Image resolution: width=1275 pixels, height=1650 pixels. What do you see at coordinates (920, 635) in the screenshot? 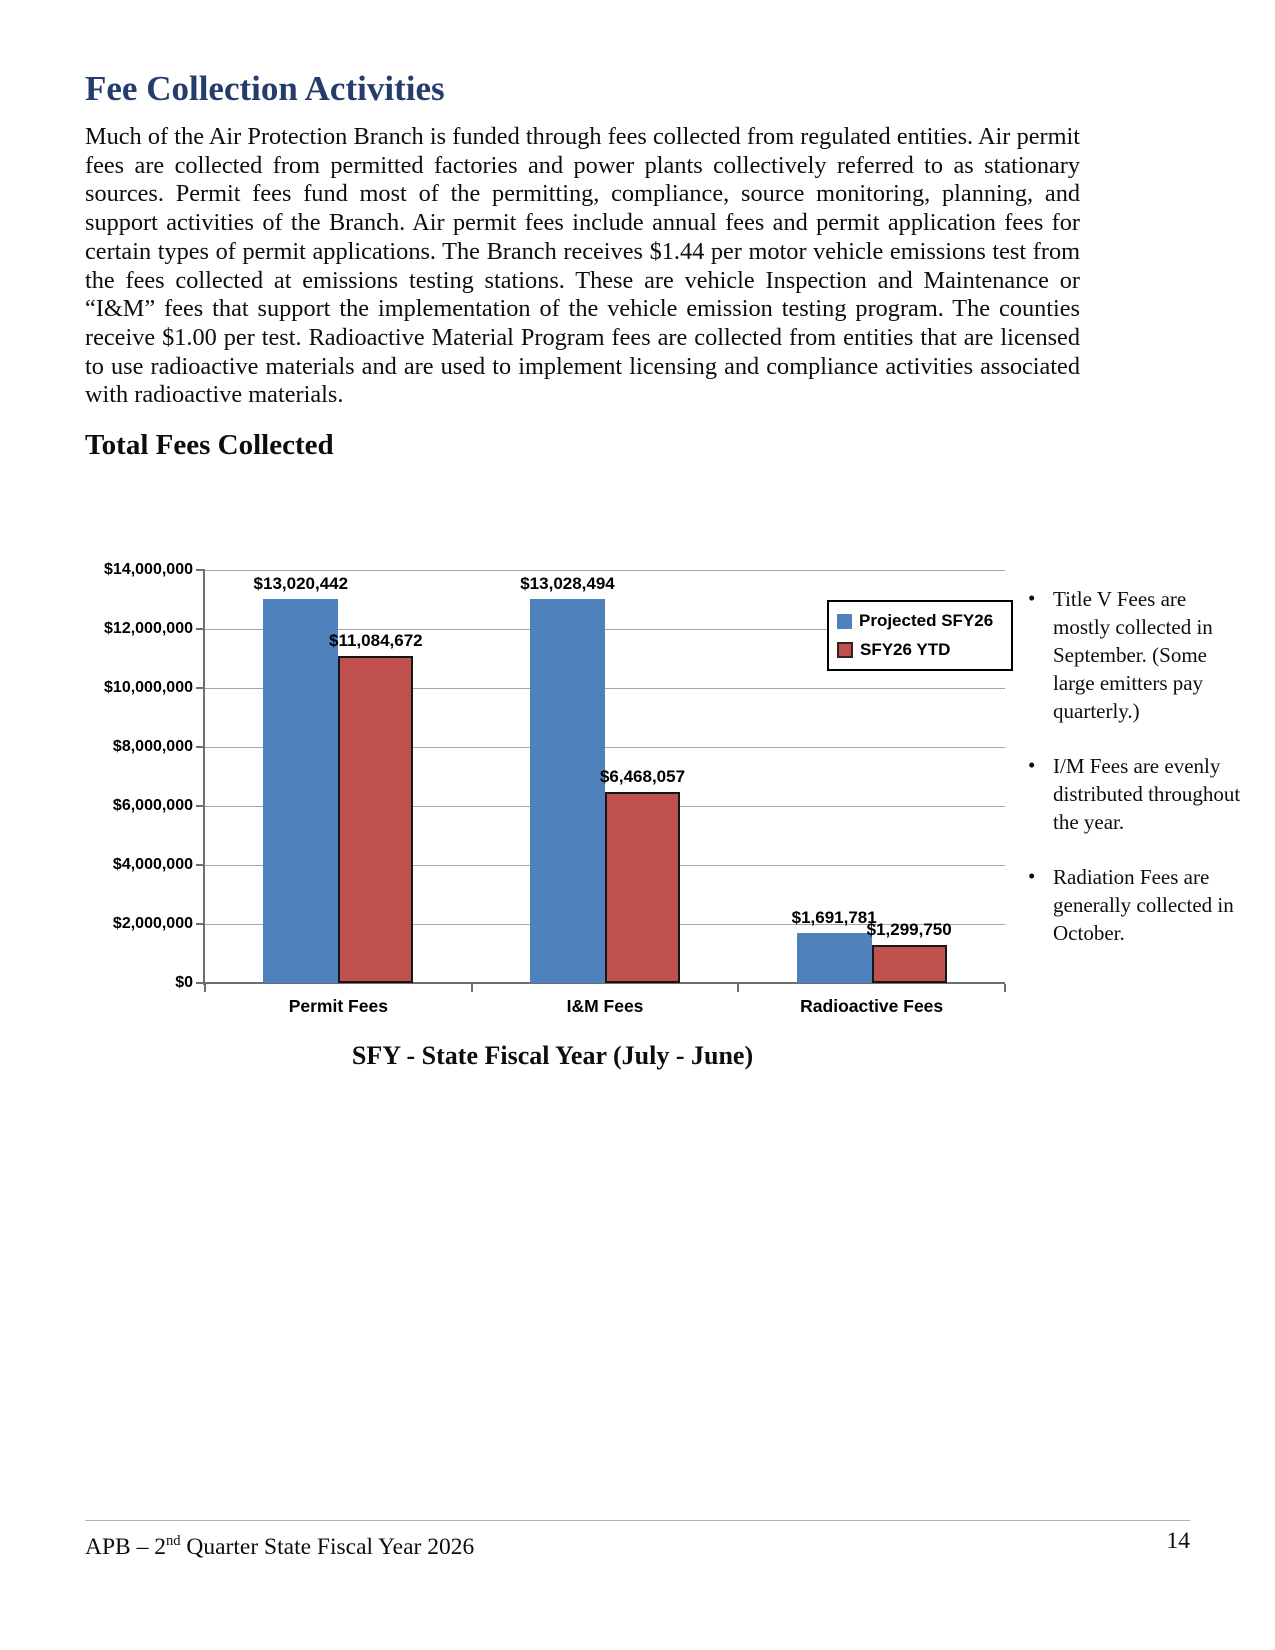
I see `chart-legend: Projected SFY26 SFY26 YTD` at bounding box center [920, 635].